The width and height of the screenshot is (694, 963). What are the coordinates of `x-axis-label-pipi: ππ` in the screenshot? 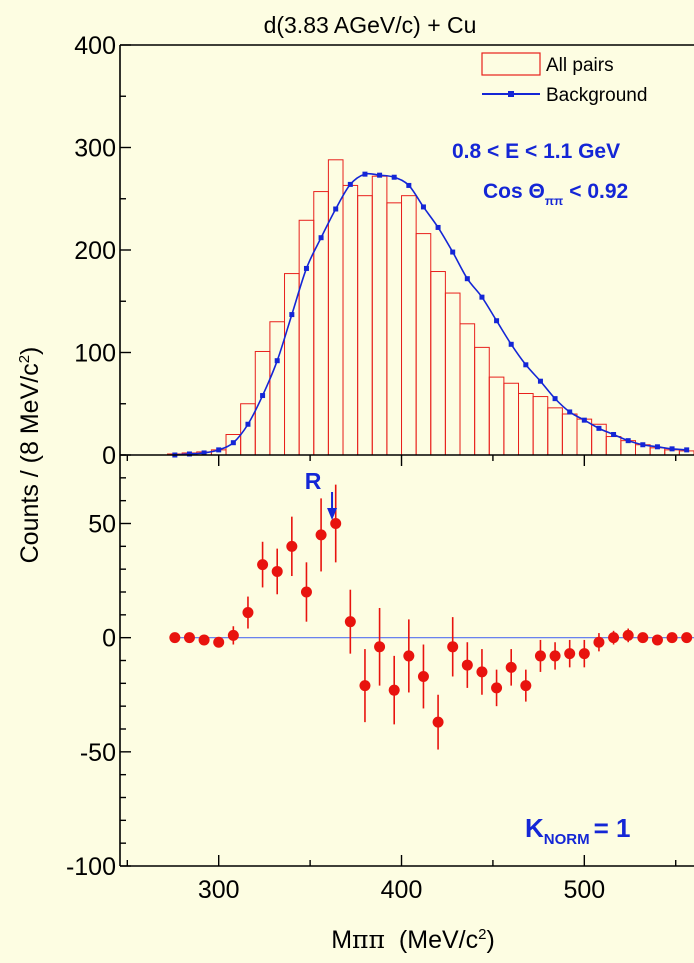 It's located at (368, 939).